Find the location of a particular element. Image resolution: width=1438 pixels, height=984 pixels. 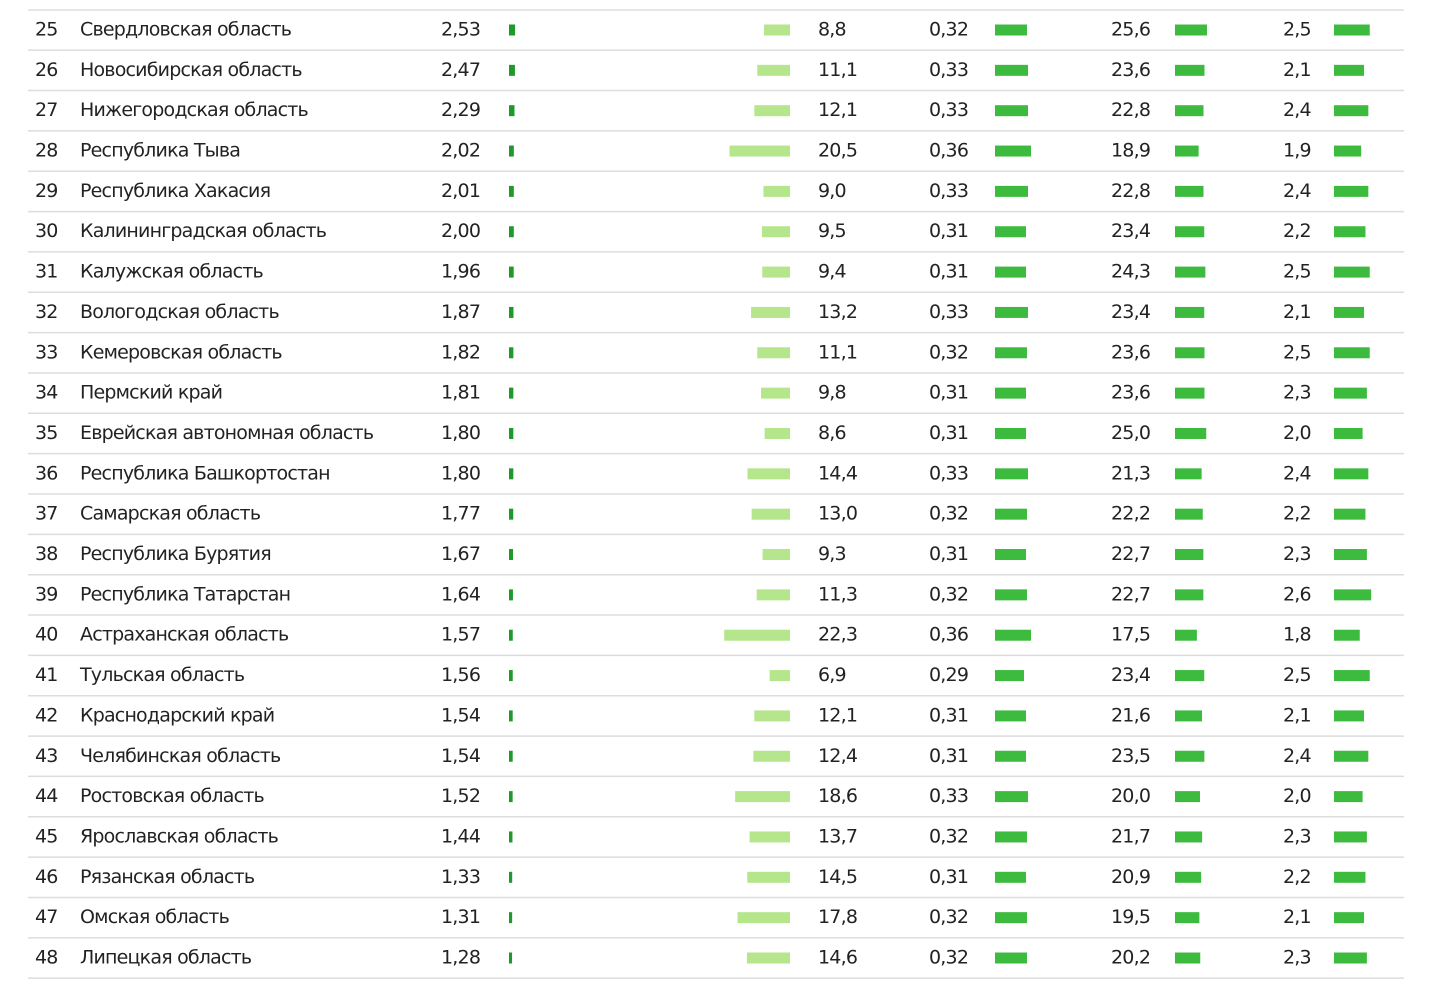

cell-value: 17,5 is located at coordinates (1130, 635).